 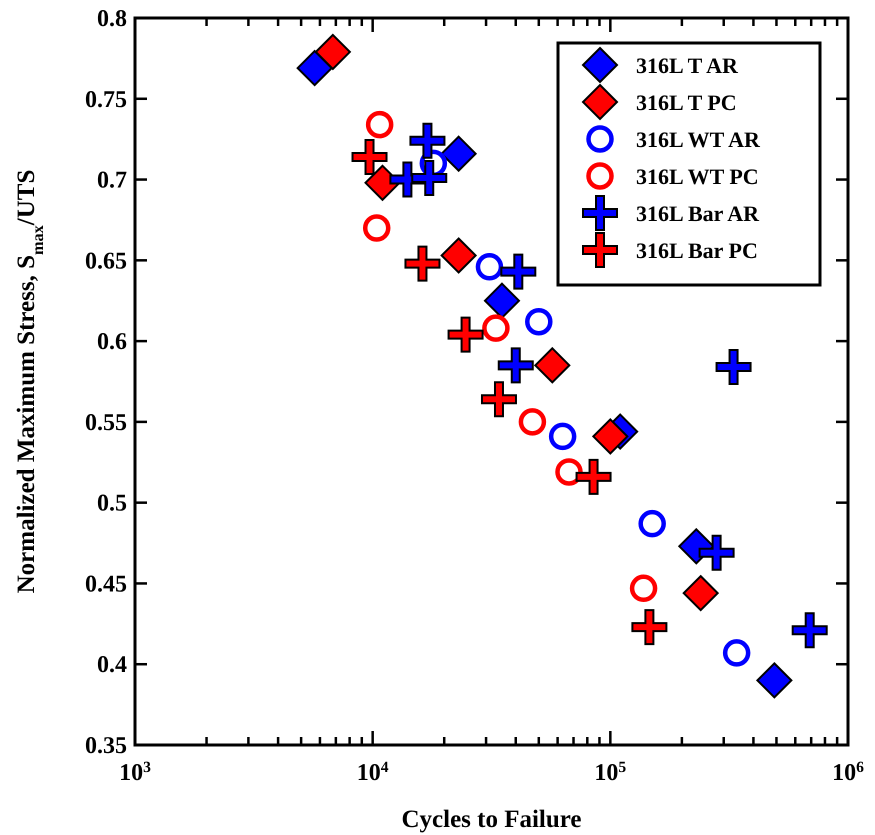 What do you see at coordinates (112, 181) in the screenshot?
I see `y-tick-label: 0.7` at bounding box center [112, 181].